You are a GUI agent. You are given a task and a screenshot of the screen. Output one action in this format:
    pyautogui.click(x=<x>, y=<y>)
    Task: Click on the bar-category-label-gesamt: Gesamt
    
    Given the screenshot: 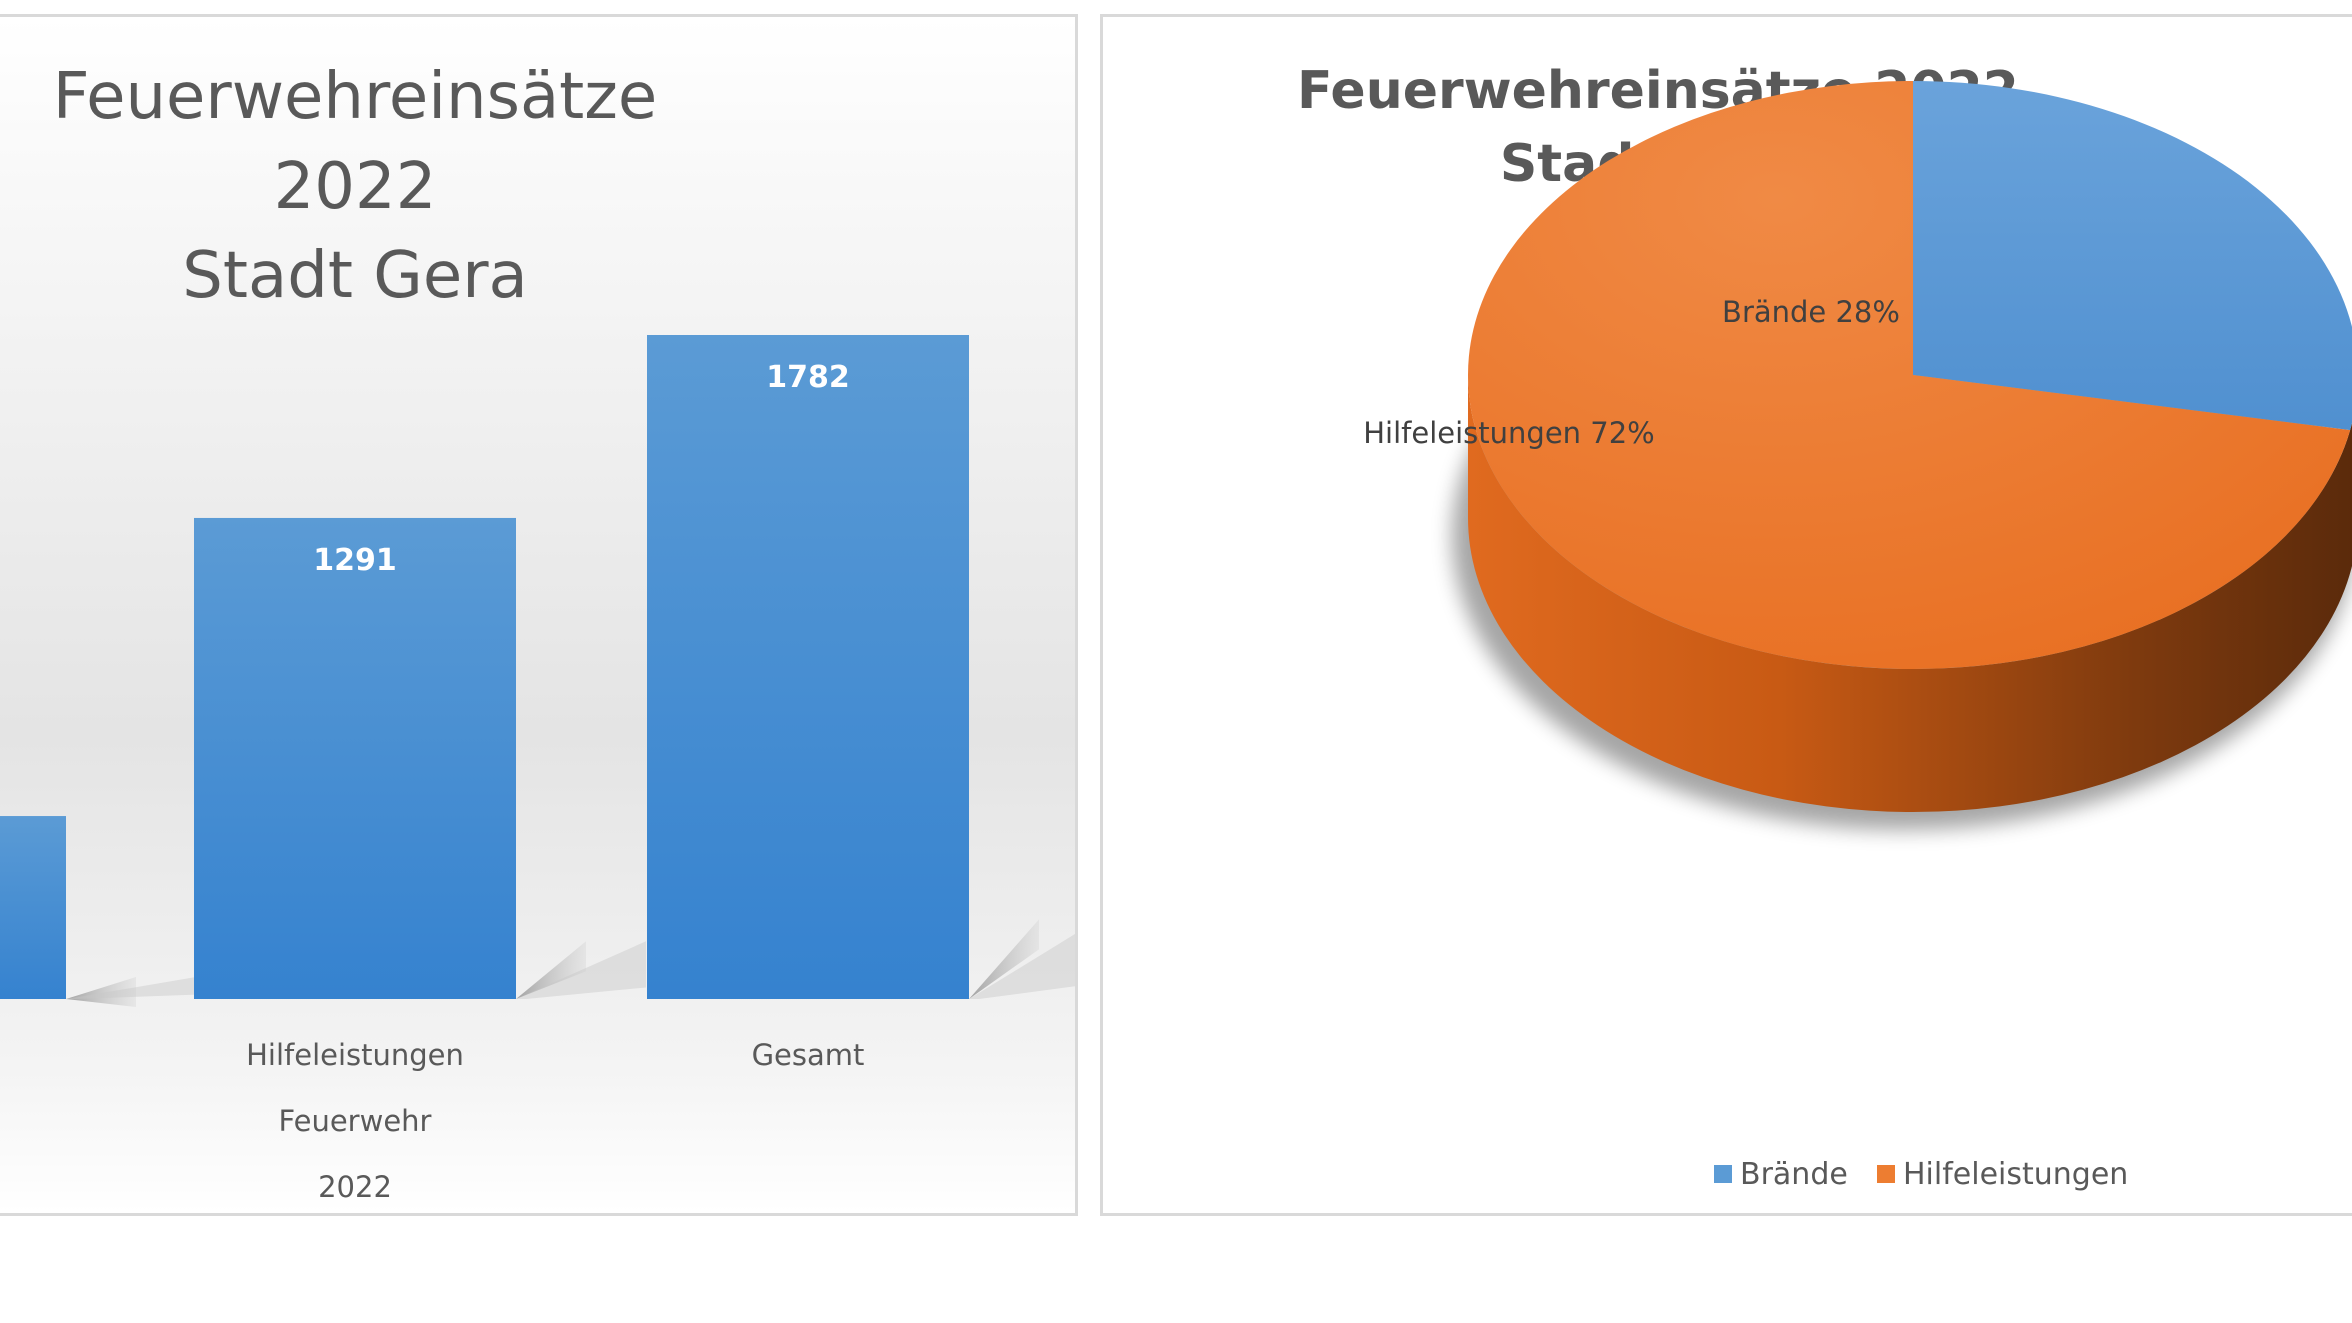 What is the action you would take?
    pyautogui.click(x=808, y=1055)
    